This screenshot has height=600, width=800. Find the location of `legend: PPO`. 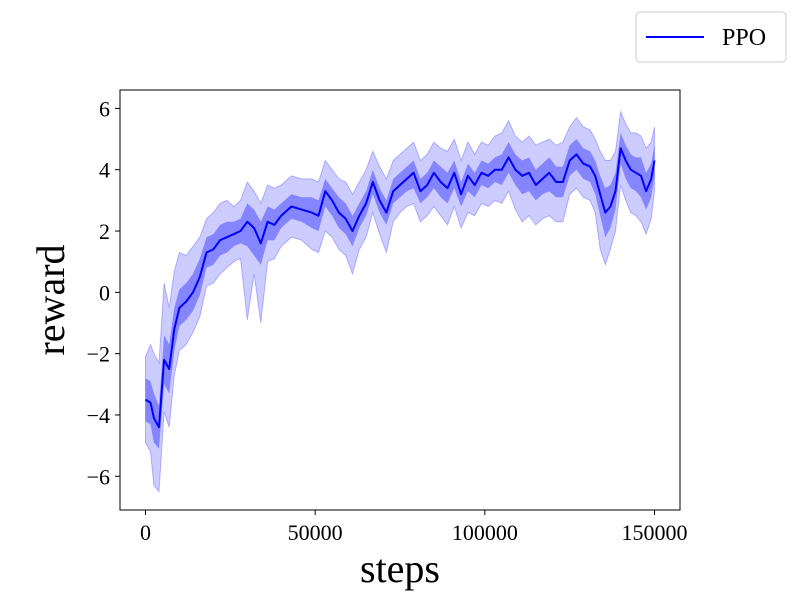

legend: PPO is located at coordinates (711, 37).